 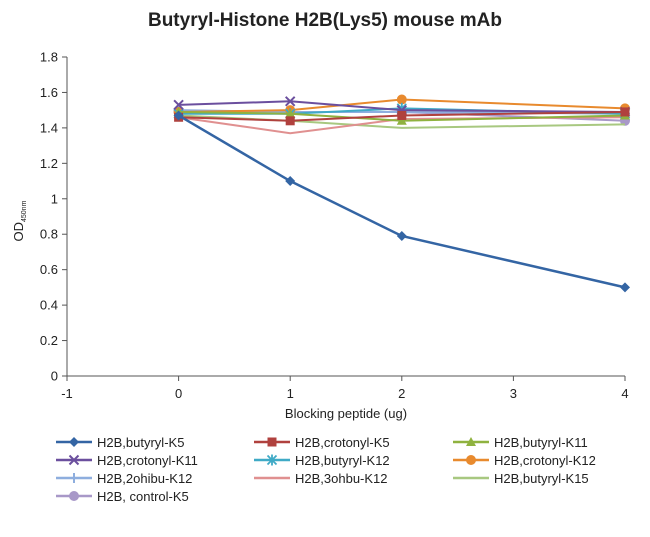 I want to click on legend-item: H2B,butyryl-K15, so click(x=520, y=478).